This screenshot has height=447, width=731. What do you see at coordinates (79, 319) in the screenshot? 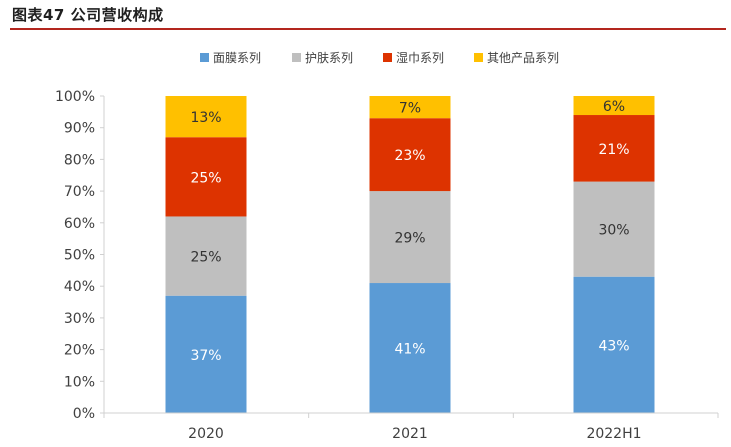
I see `y-tick-label: 30%` at bounding box center [79, 319].